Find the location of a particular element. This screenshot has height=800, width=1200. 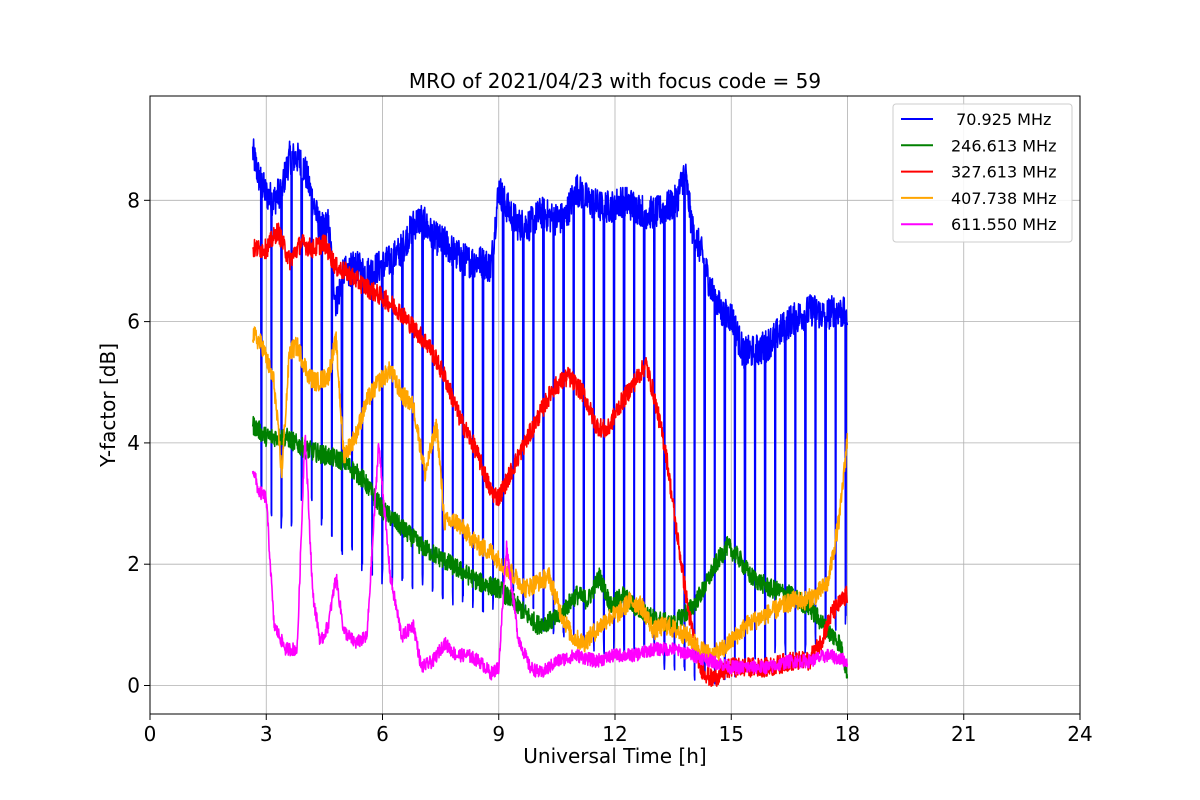

x-tick-label: 3 is located at coordinates (266, 734).